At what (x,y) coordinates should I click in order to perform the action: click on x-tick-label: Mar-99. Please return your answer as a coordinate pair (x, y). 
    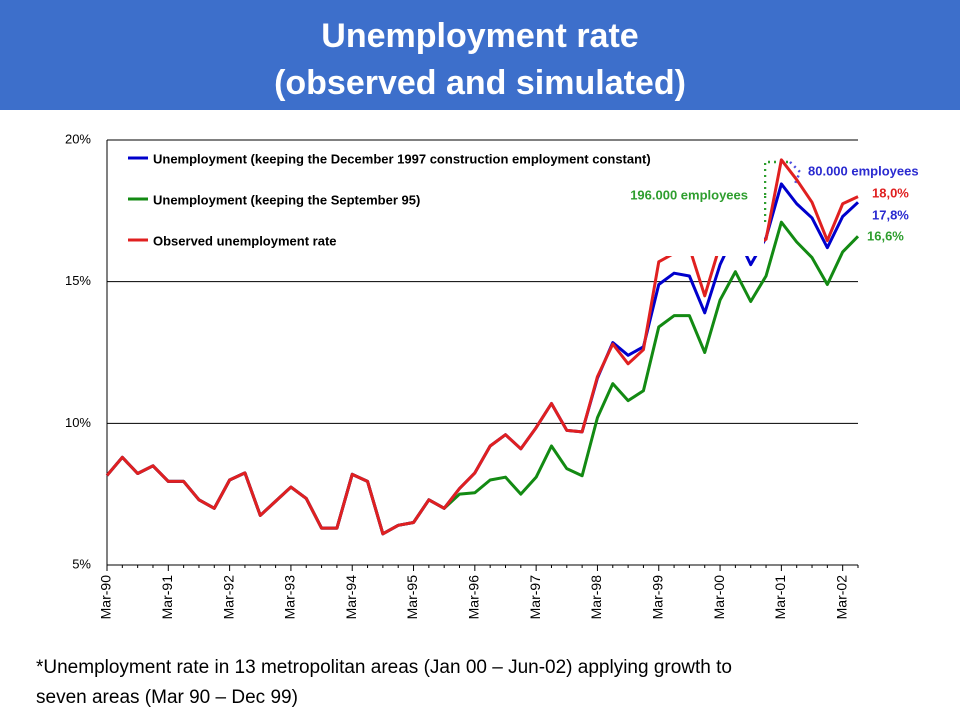
    Looking at the image, I should click on (657, 597).